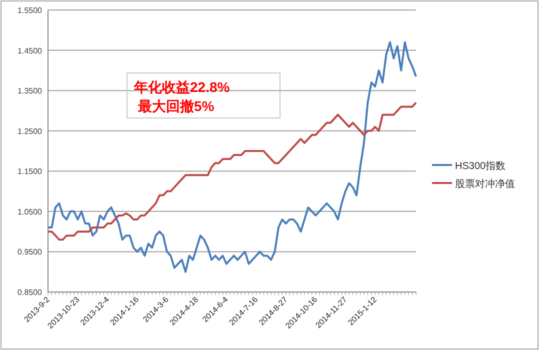  I want to click on annotation: 年化收益22.8%, so click(181, 87).